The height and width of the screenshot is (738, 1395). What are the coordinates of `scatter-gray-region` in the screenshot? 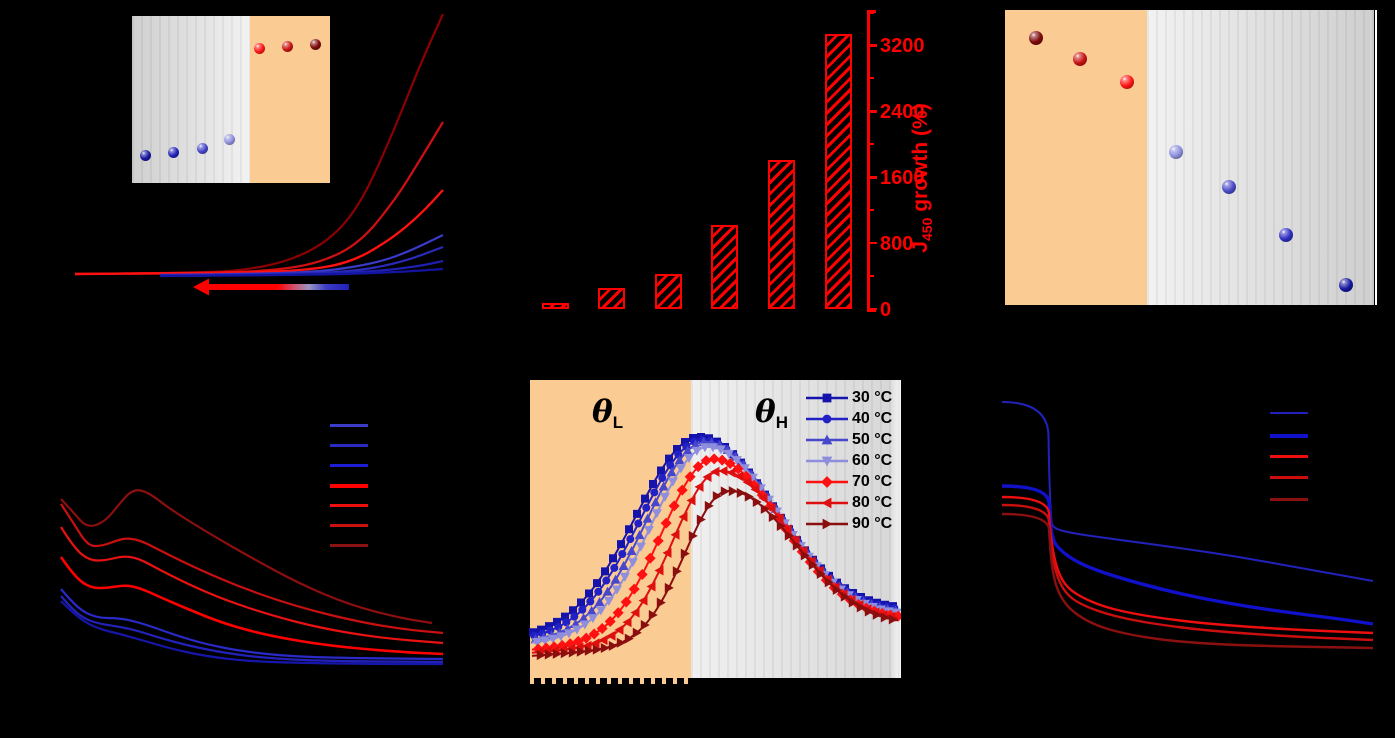 It's located at (1260, 157).